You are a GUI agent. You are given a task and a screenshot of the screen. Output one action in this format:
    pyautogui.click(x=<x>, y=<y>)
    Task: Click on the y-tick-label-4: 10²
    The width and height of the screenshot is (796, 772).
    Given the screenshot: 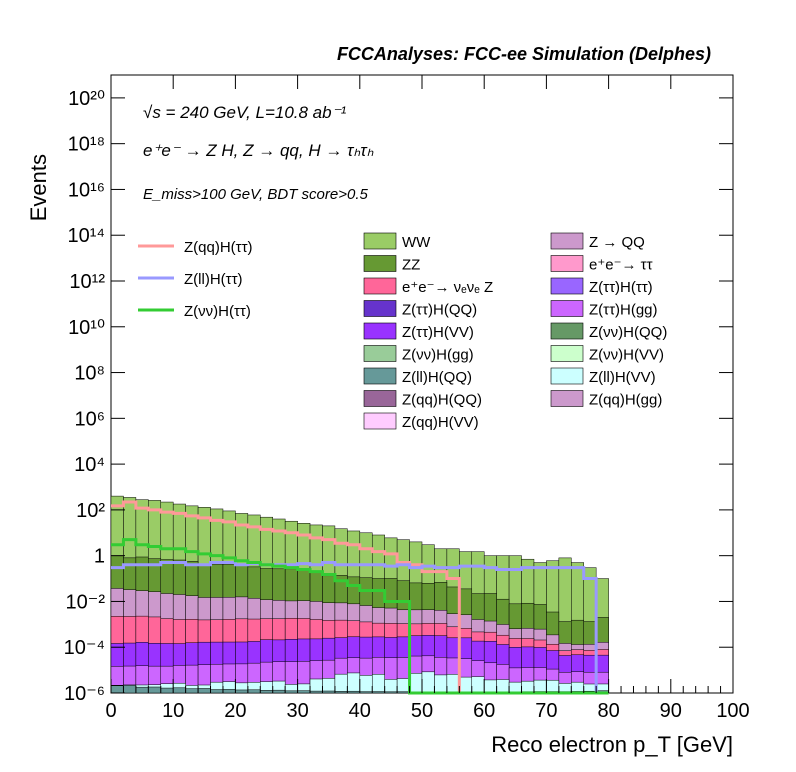 What is the action you would take?
    pyautogui.click(x=90, y=511)
    